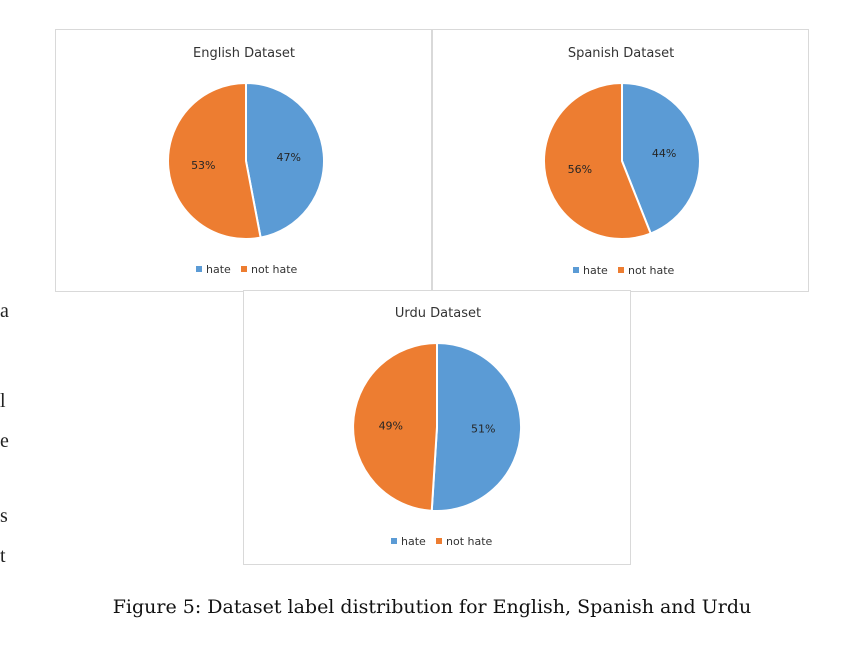  I want to click on chart-title: English Dataset, so click(244, 53).